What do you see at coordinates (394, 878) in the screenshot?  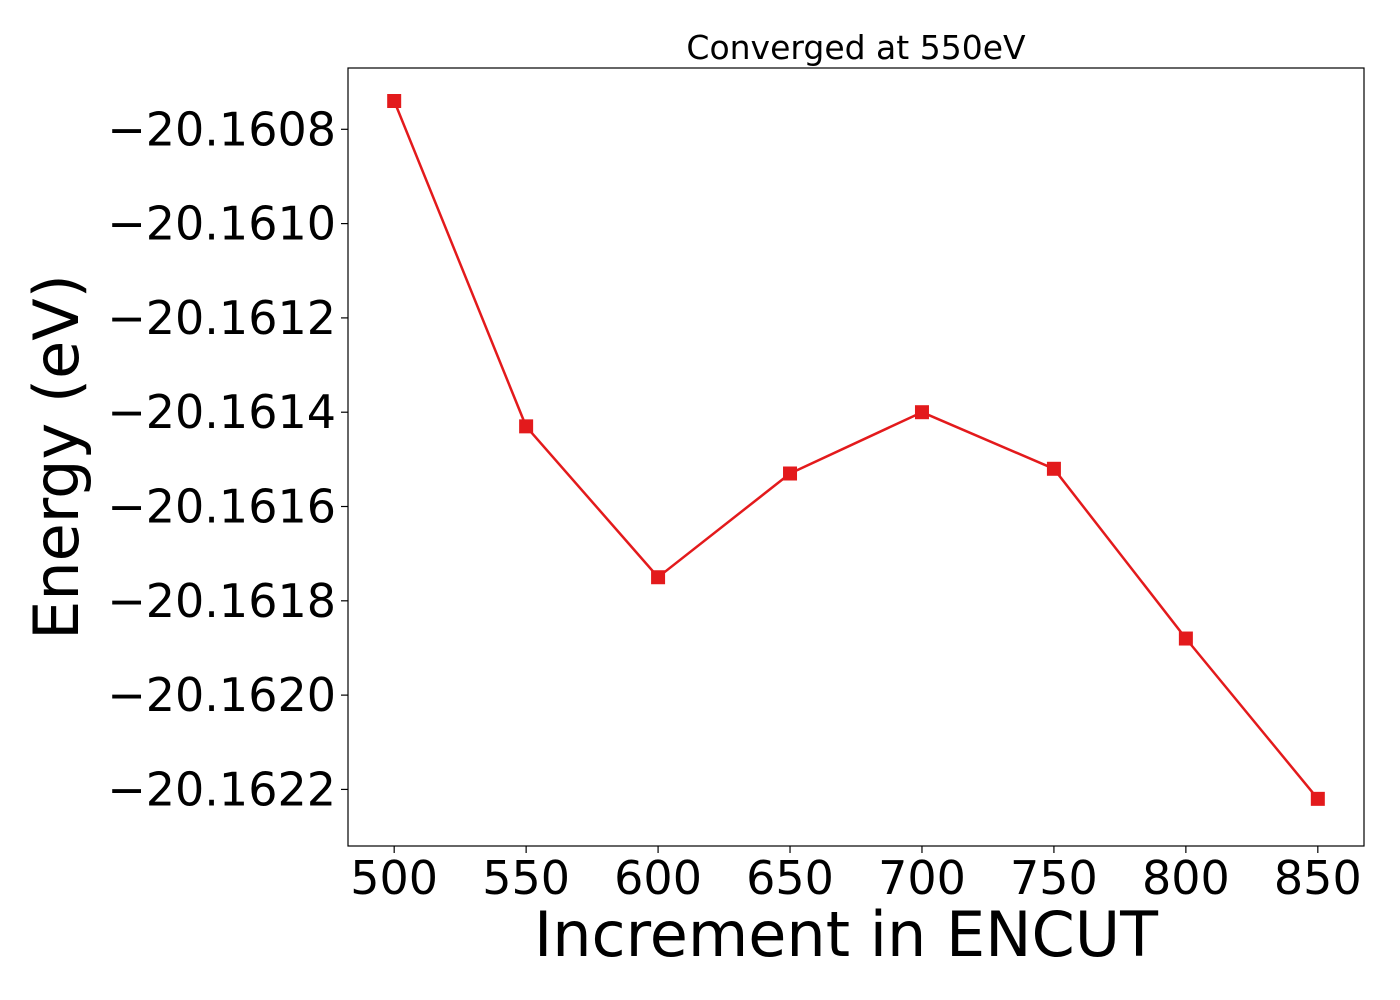 I see `x-tick-label: 500` at bounding box center [394, 878].